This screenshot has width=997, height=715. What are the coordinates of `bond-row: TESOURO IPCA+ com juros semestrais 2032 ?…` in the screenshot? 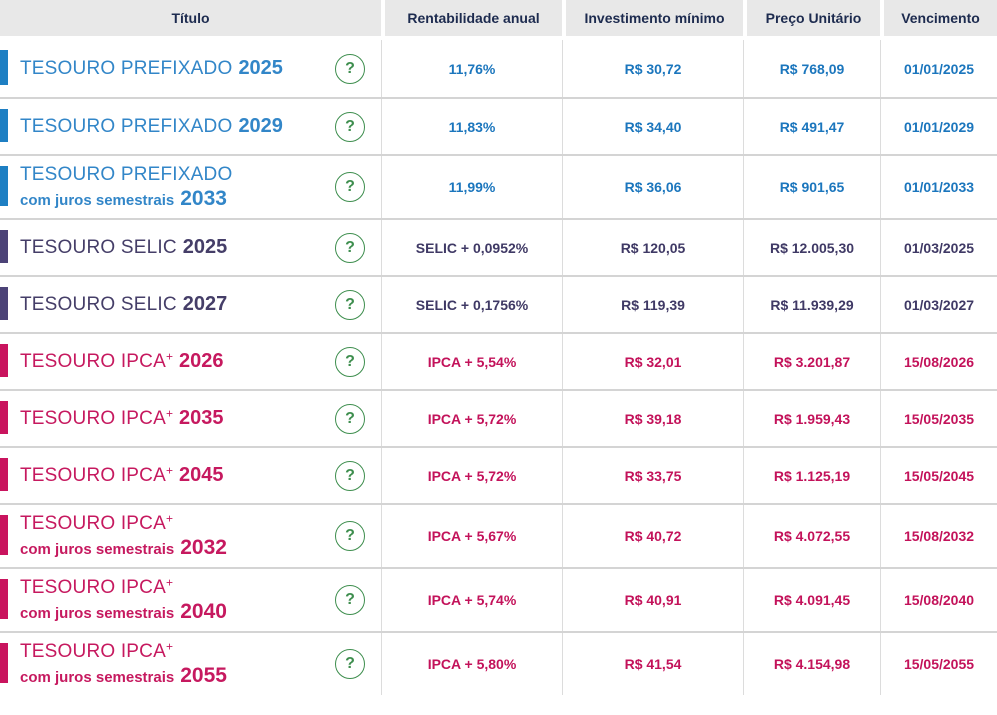 It's located at (498, 535).